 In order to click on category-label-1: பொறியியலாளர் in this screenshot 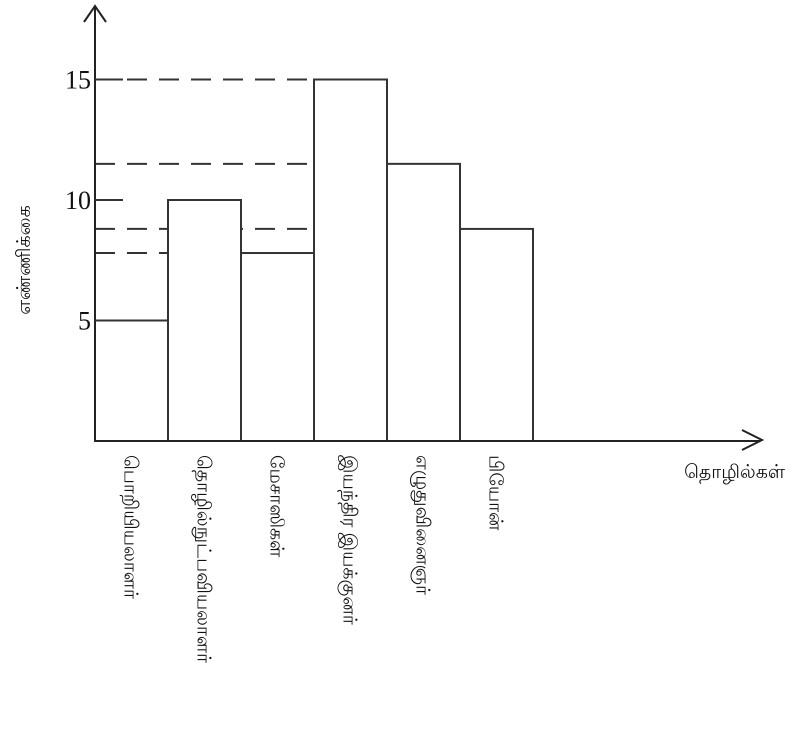, I will do `click(130, 527)`.